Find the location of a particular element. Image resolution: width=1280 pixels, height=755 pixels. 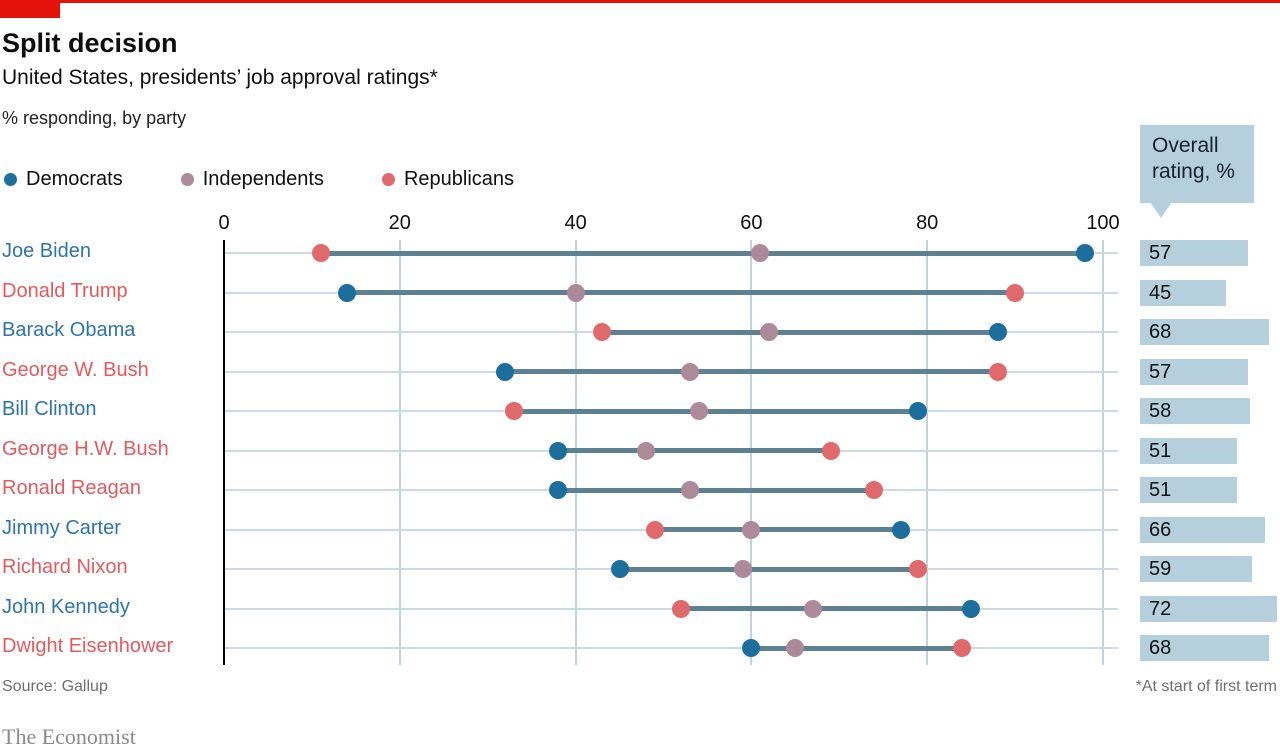

overall-rating-callout: Overall rating, % is located at coordinates (1197, 164).